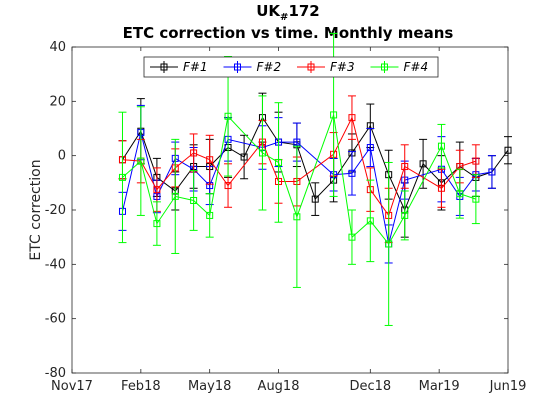  I want to click on x-tick-label: Nov17, so click(72, 386).